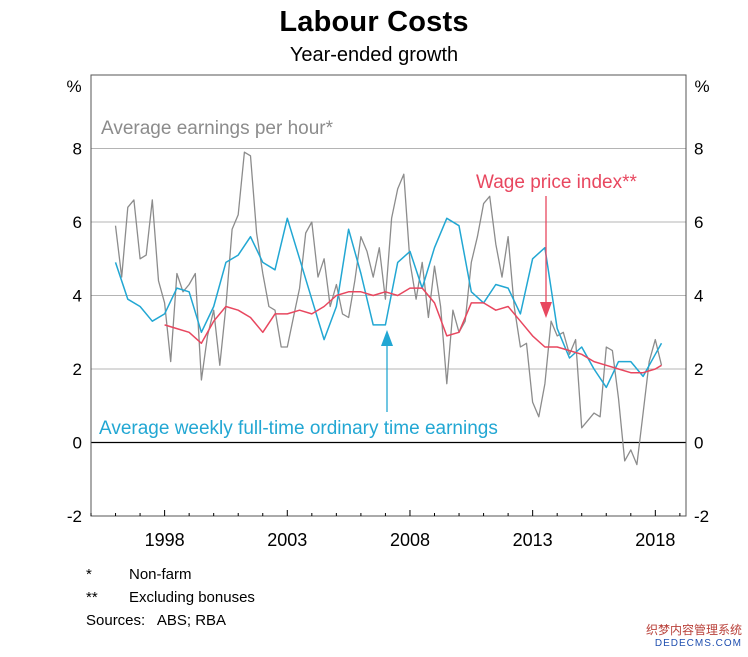  I want to click on y-tick-label-right: 8, so click(698, 149).